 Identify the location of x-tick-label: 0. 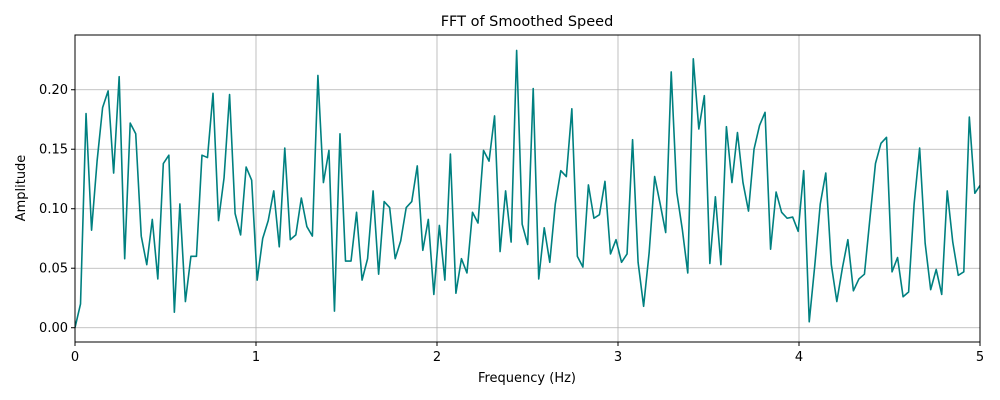
(75, 357).